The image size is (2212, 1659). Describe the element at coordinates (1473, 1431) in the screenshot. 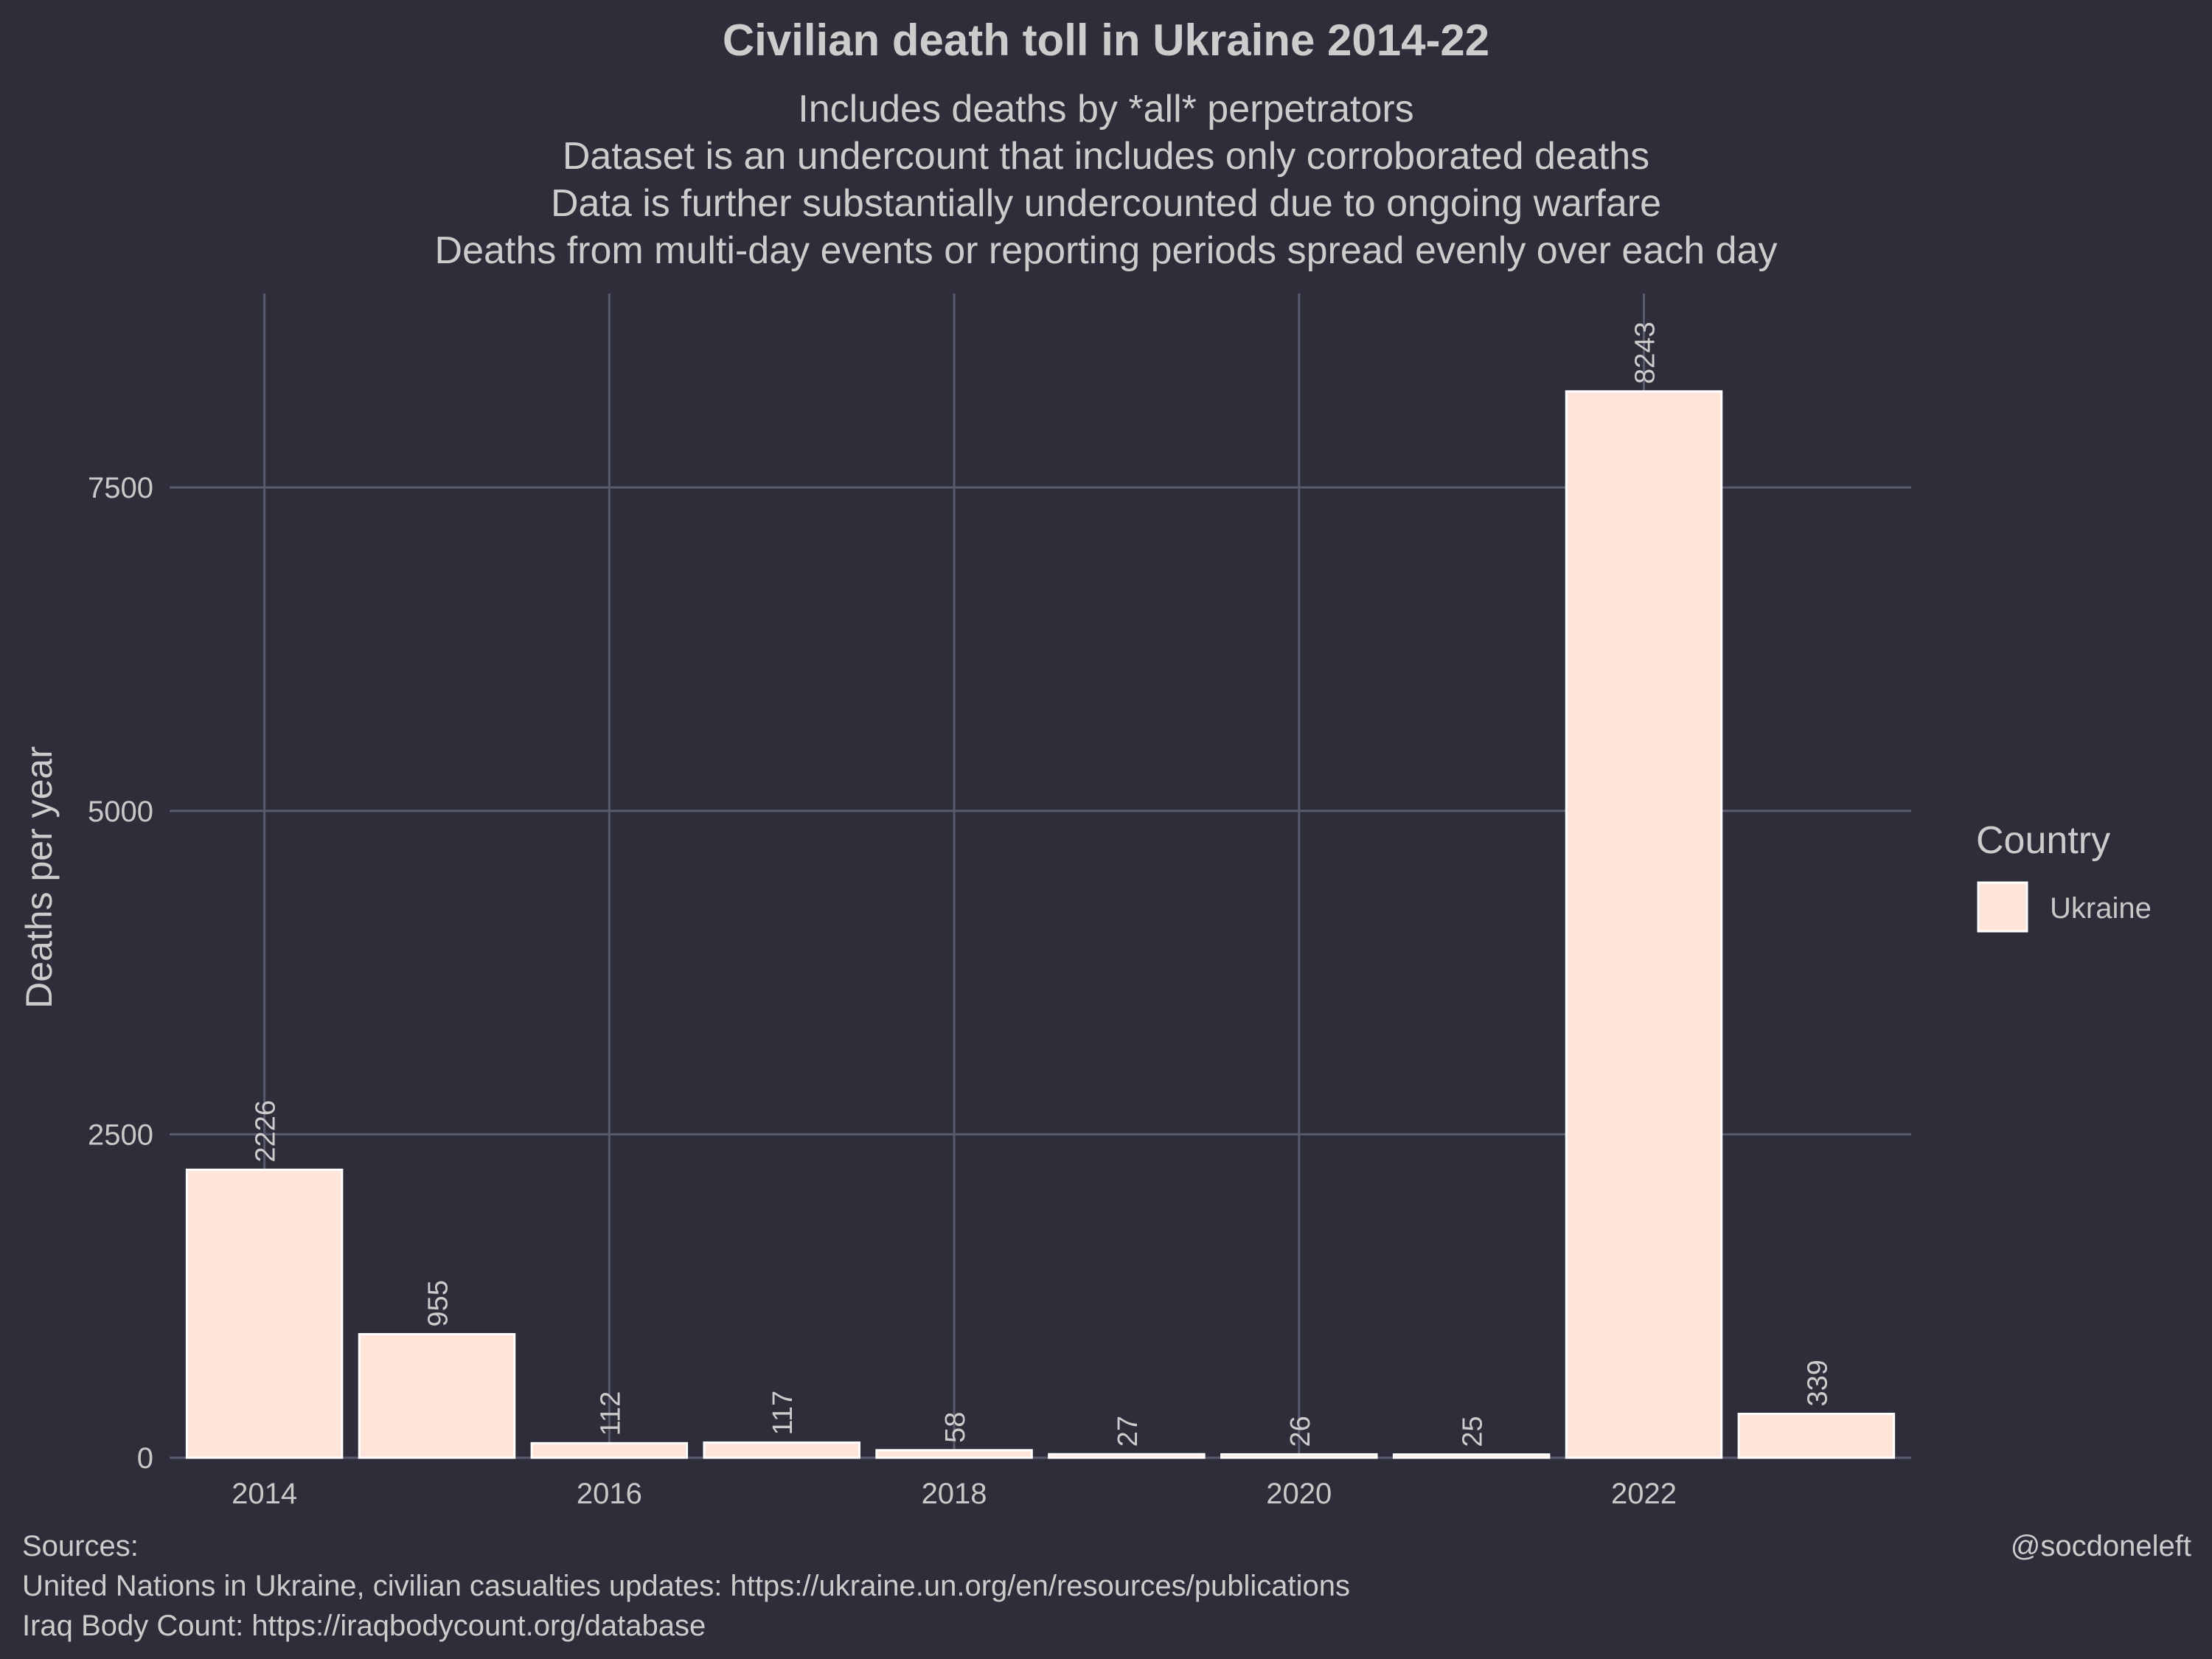

I see `data-label-2021: 25` at that location.